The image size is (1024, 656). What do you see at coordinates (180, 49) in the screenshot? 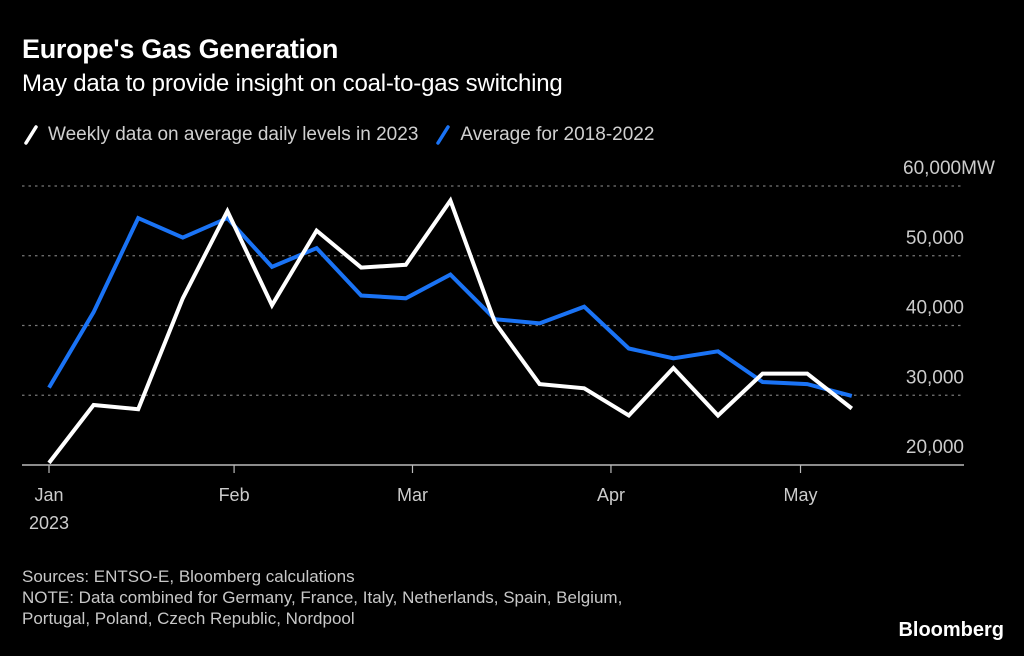
I see `chart-title: Europe's Gas Generation` at bounding box center [180, 49].